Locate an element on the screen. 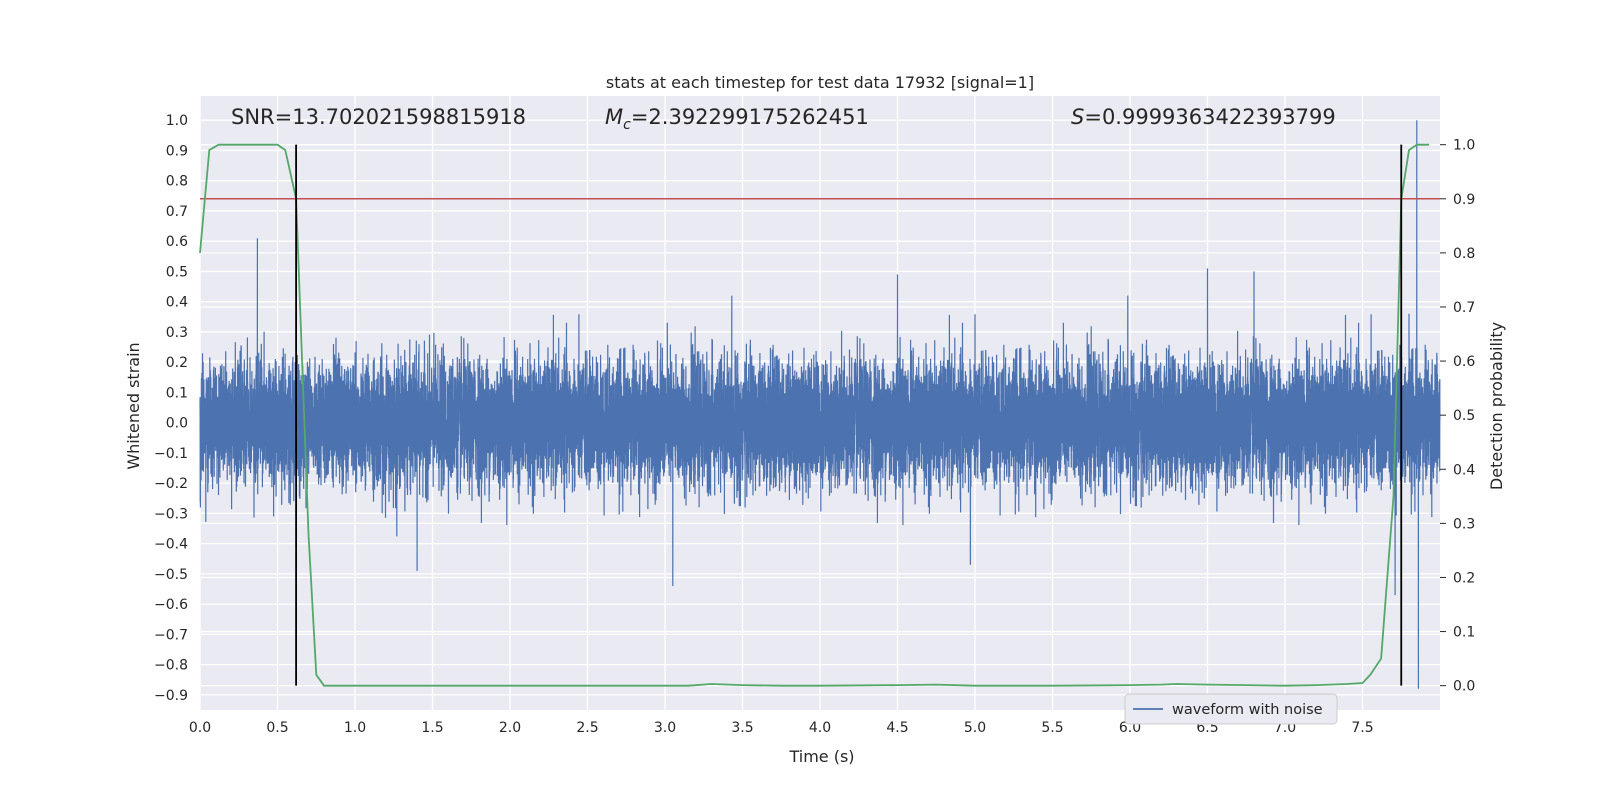  right-y-tick-label: 0.3 is located at coordinates (1464, 524).